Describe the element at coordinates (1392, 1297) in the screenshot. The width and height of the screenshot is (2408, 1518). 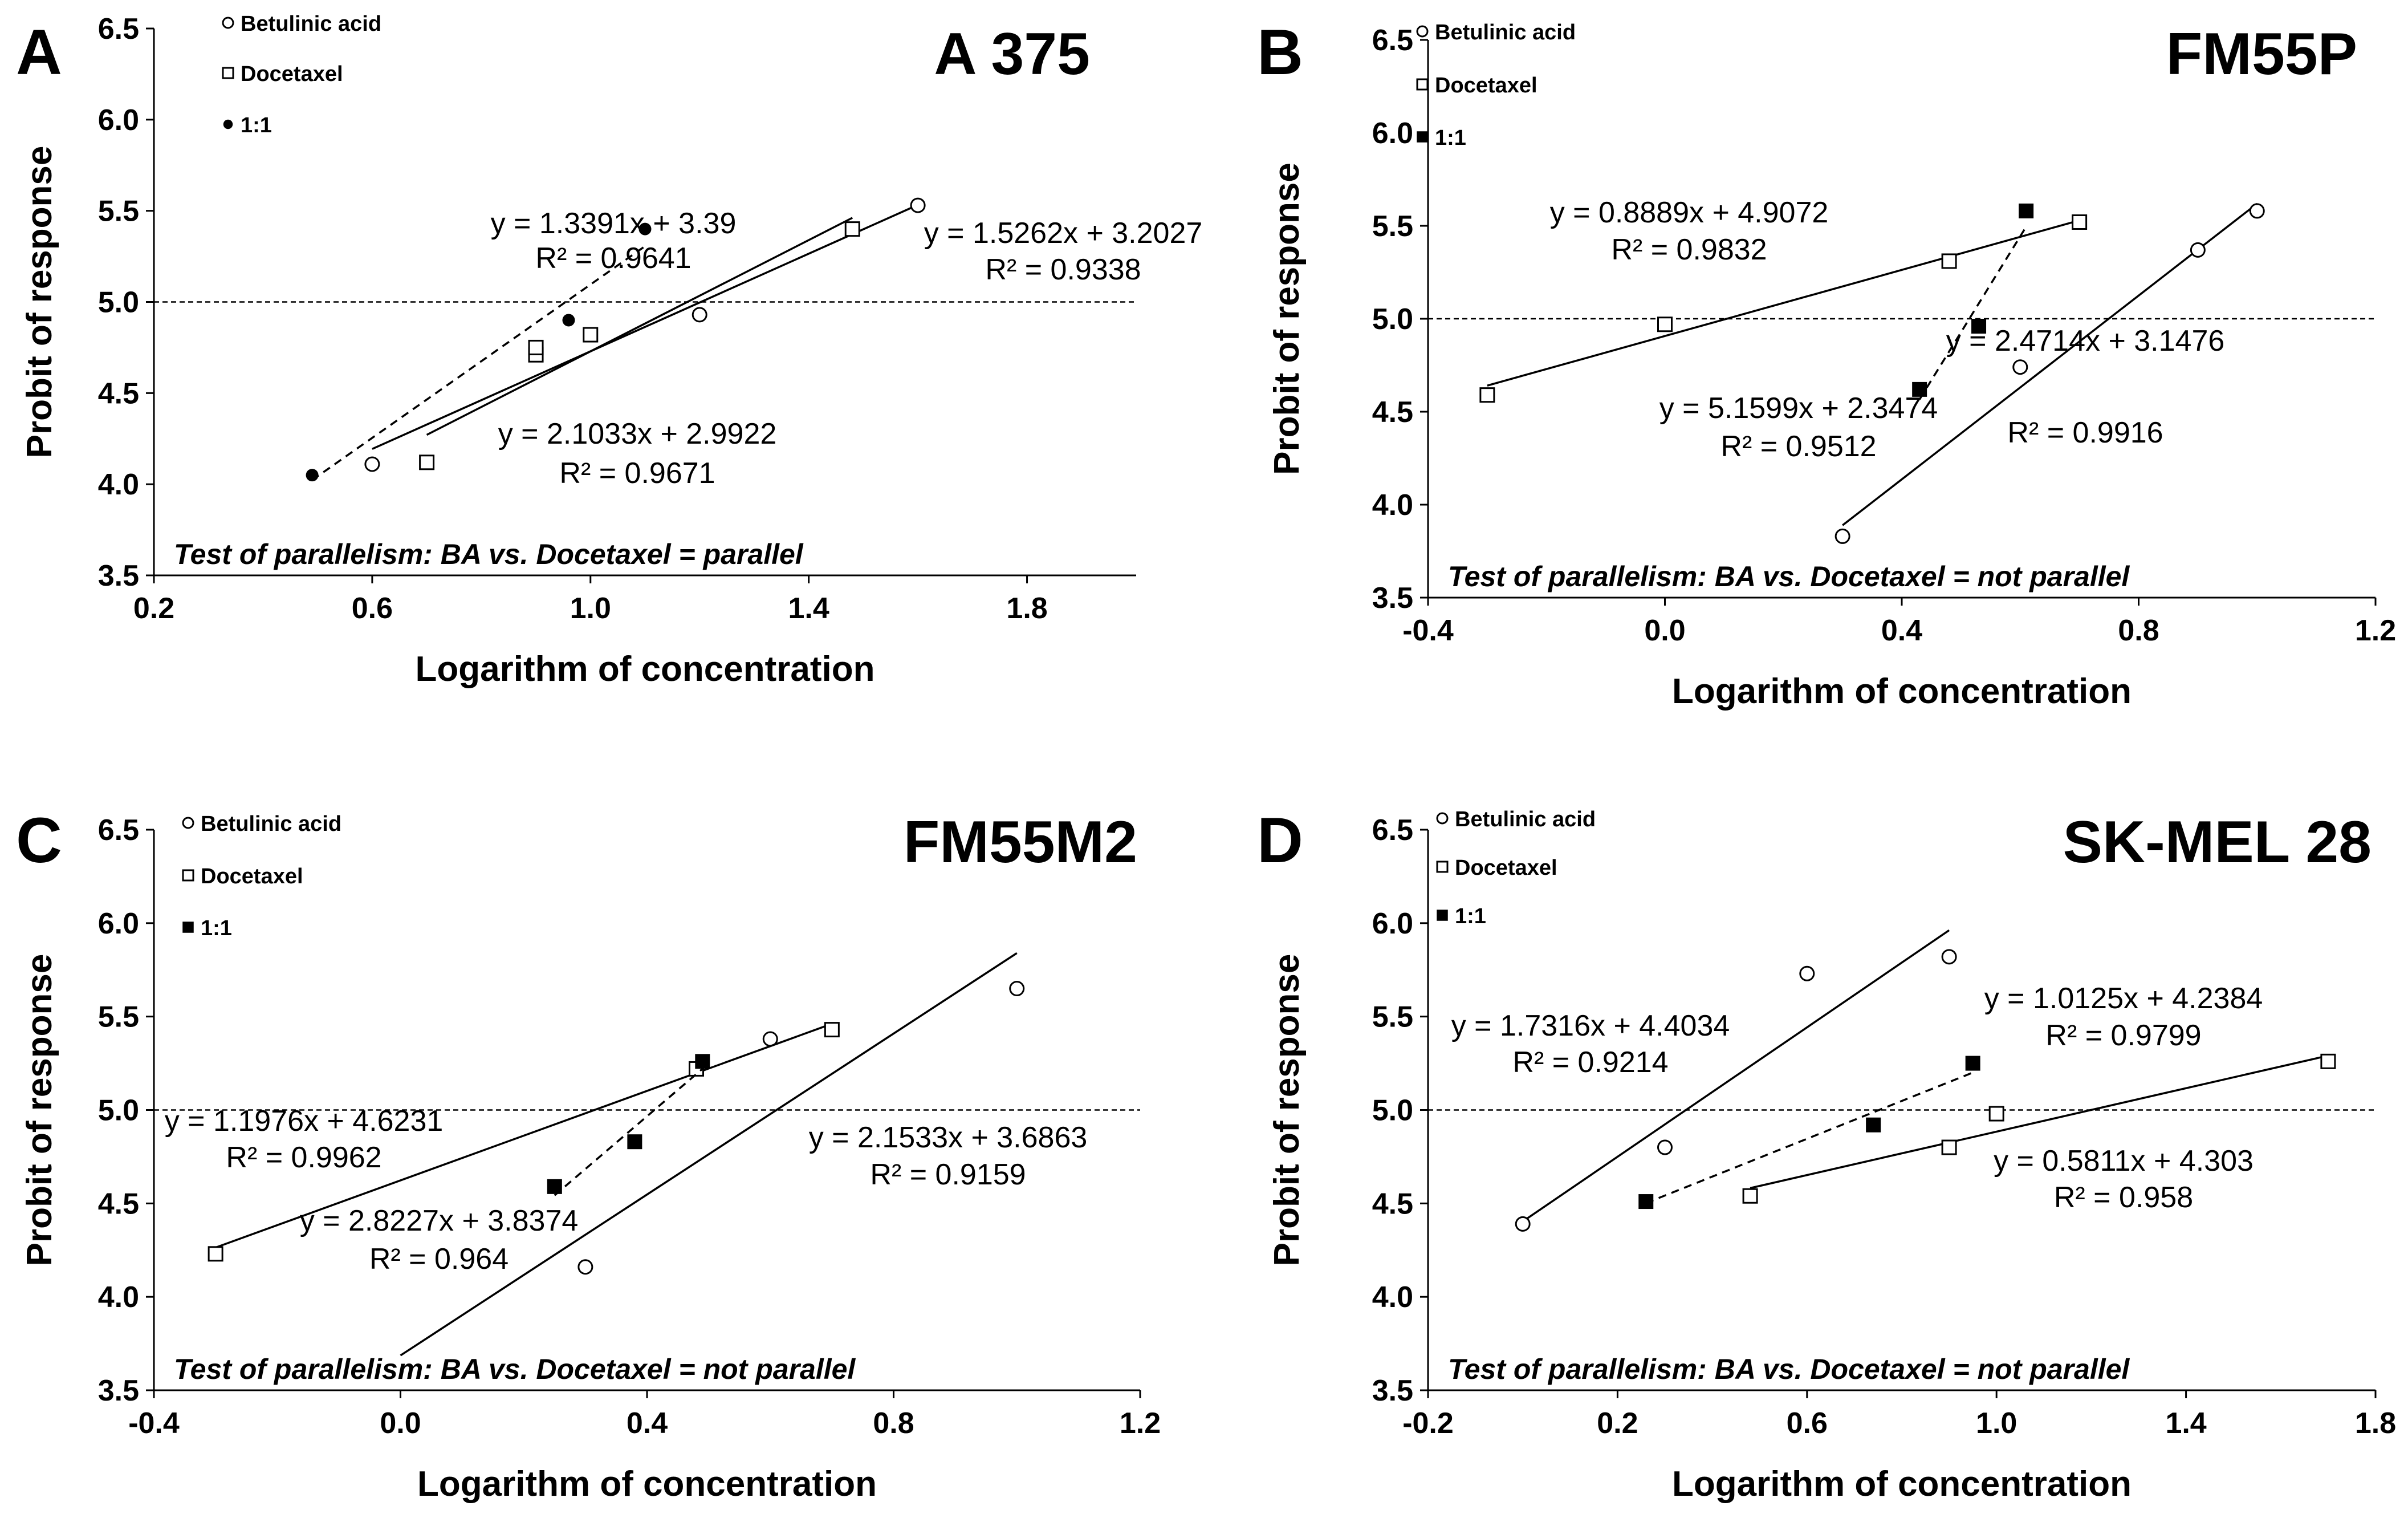
I see `y-tick-label: 4.0` at that location.